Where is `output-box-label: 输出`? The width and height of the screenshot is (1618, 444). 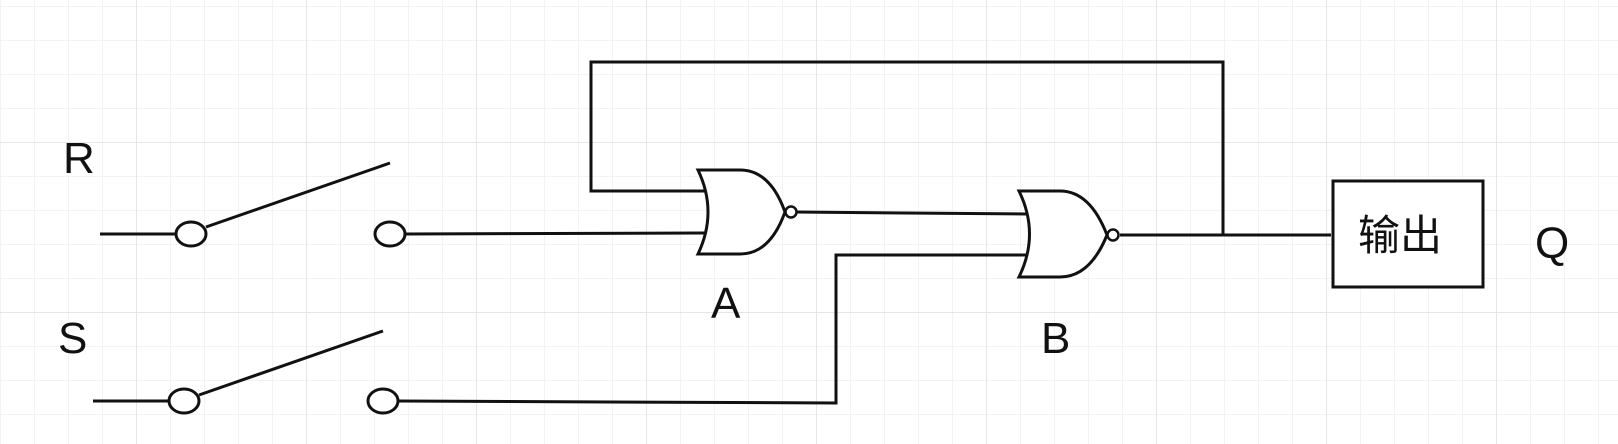 output-box-label: 输出 is located at coordinates (1400, 235).